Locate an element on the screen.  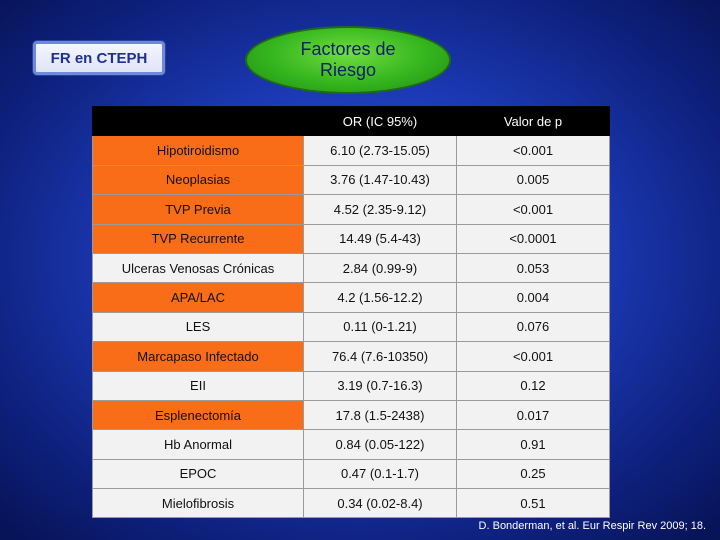
table-row: TVP Recurrente 14.49 (5.4-43) <0.0001 is located at coordinates (351, 238).